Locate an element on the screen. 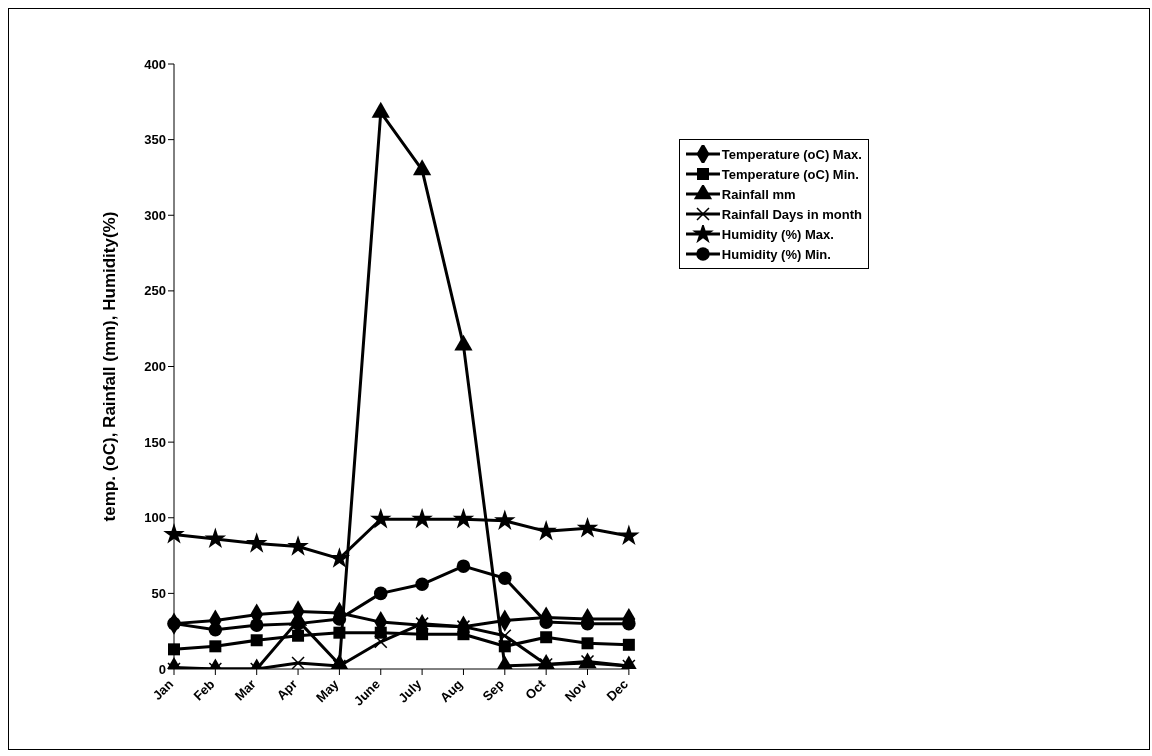  y-tick-label: 300 is located at coordinates (155, 215).